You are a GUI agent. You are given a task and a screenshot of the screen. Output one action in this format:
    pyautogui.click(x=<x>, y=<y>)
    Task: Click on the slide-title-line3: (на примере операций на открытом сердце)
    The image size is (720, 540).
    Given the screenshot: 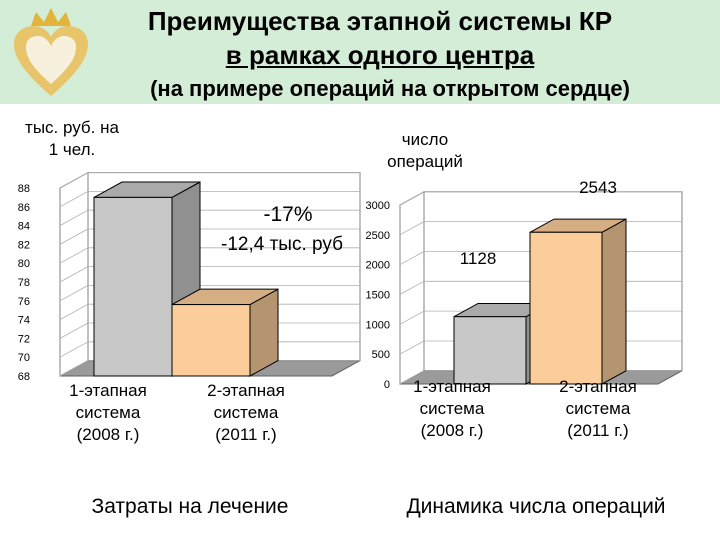 What is the action you would take?
    pyautogui.click(x=390, y=88)
    